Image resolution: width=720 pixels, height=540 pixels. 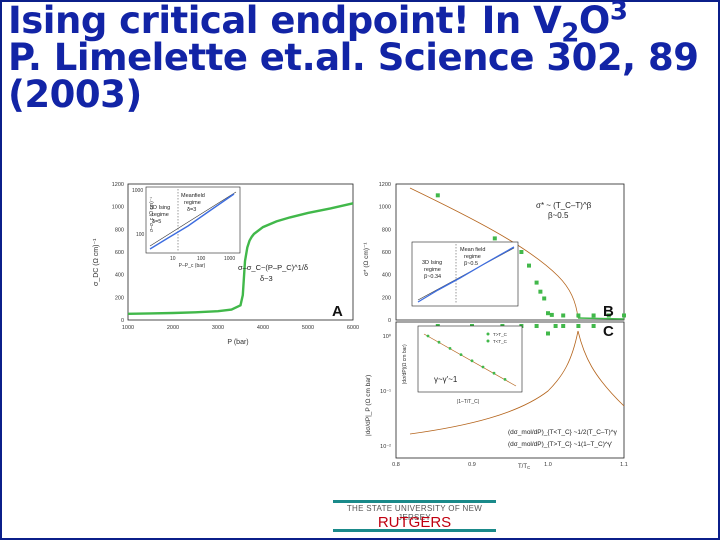 I want to click on panel-a-inset-xtick-3: 1000, so click(x=229, y=259).